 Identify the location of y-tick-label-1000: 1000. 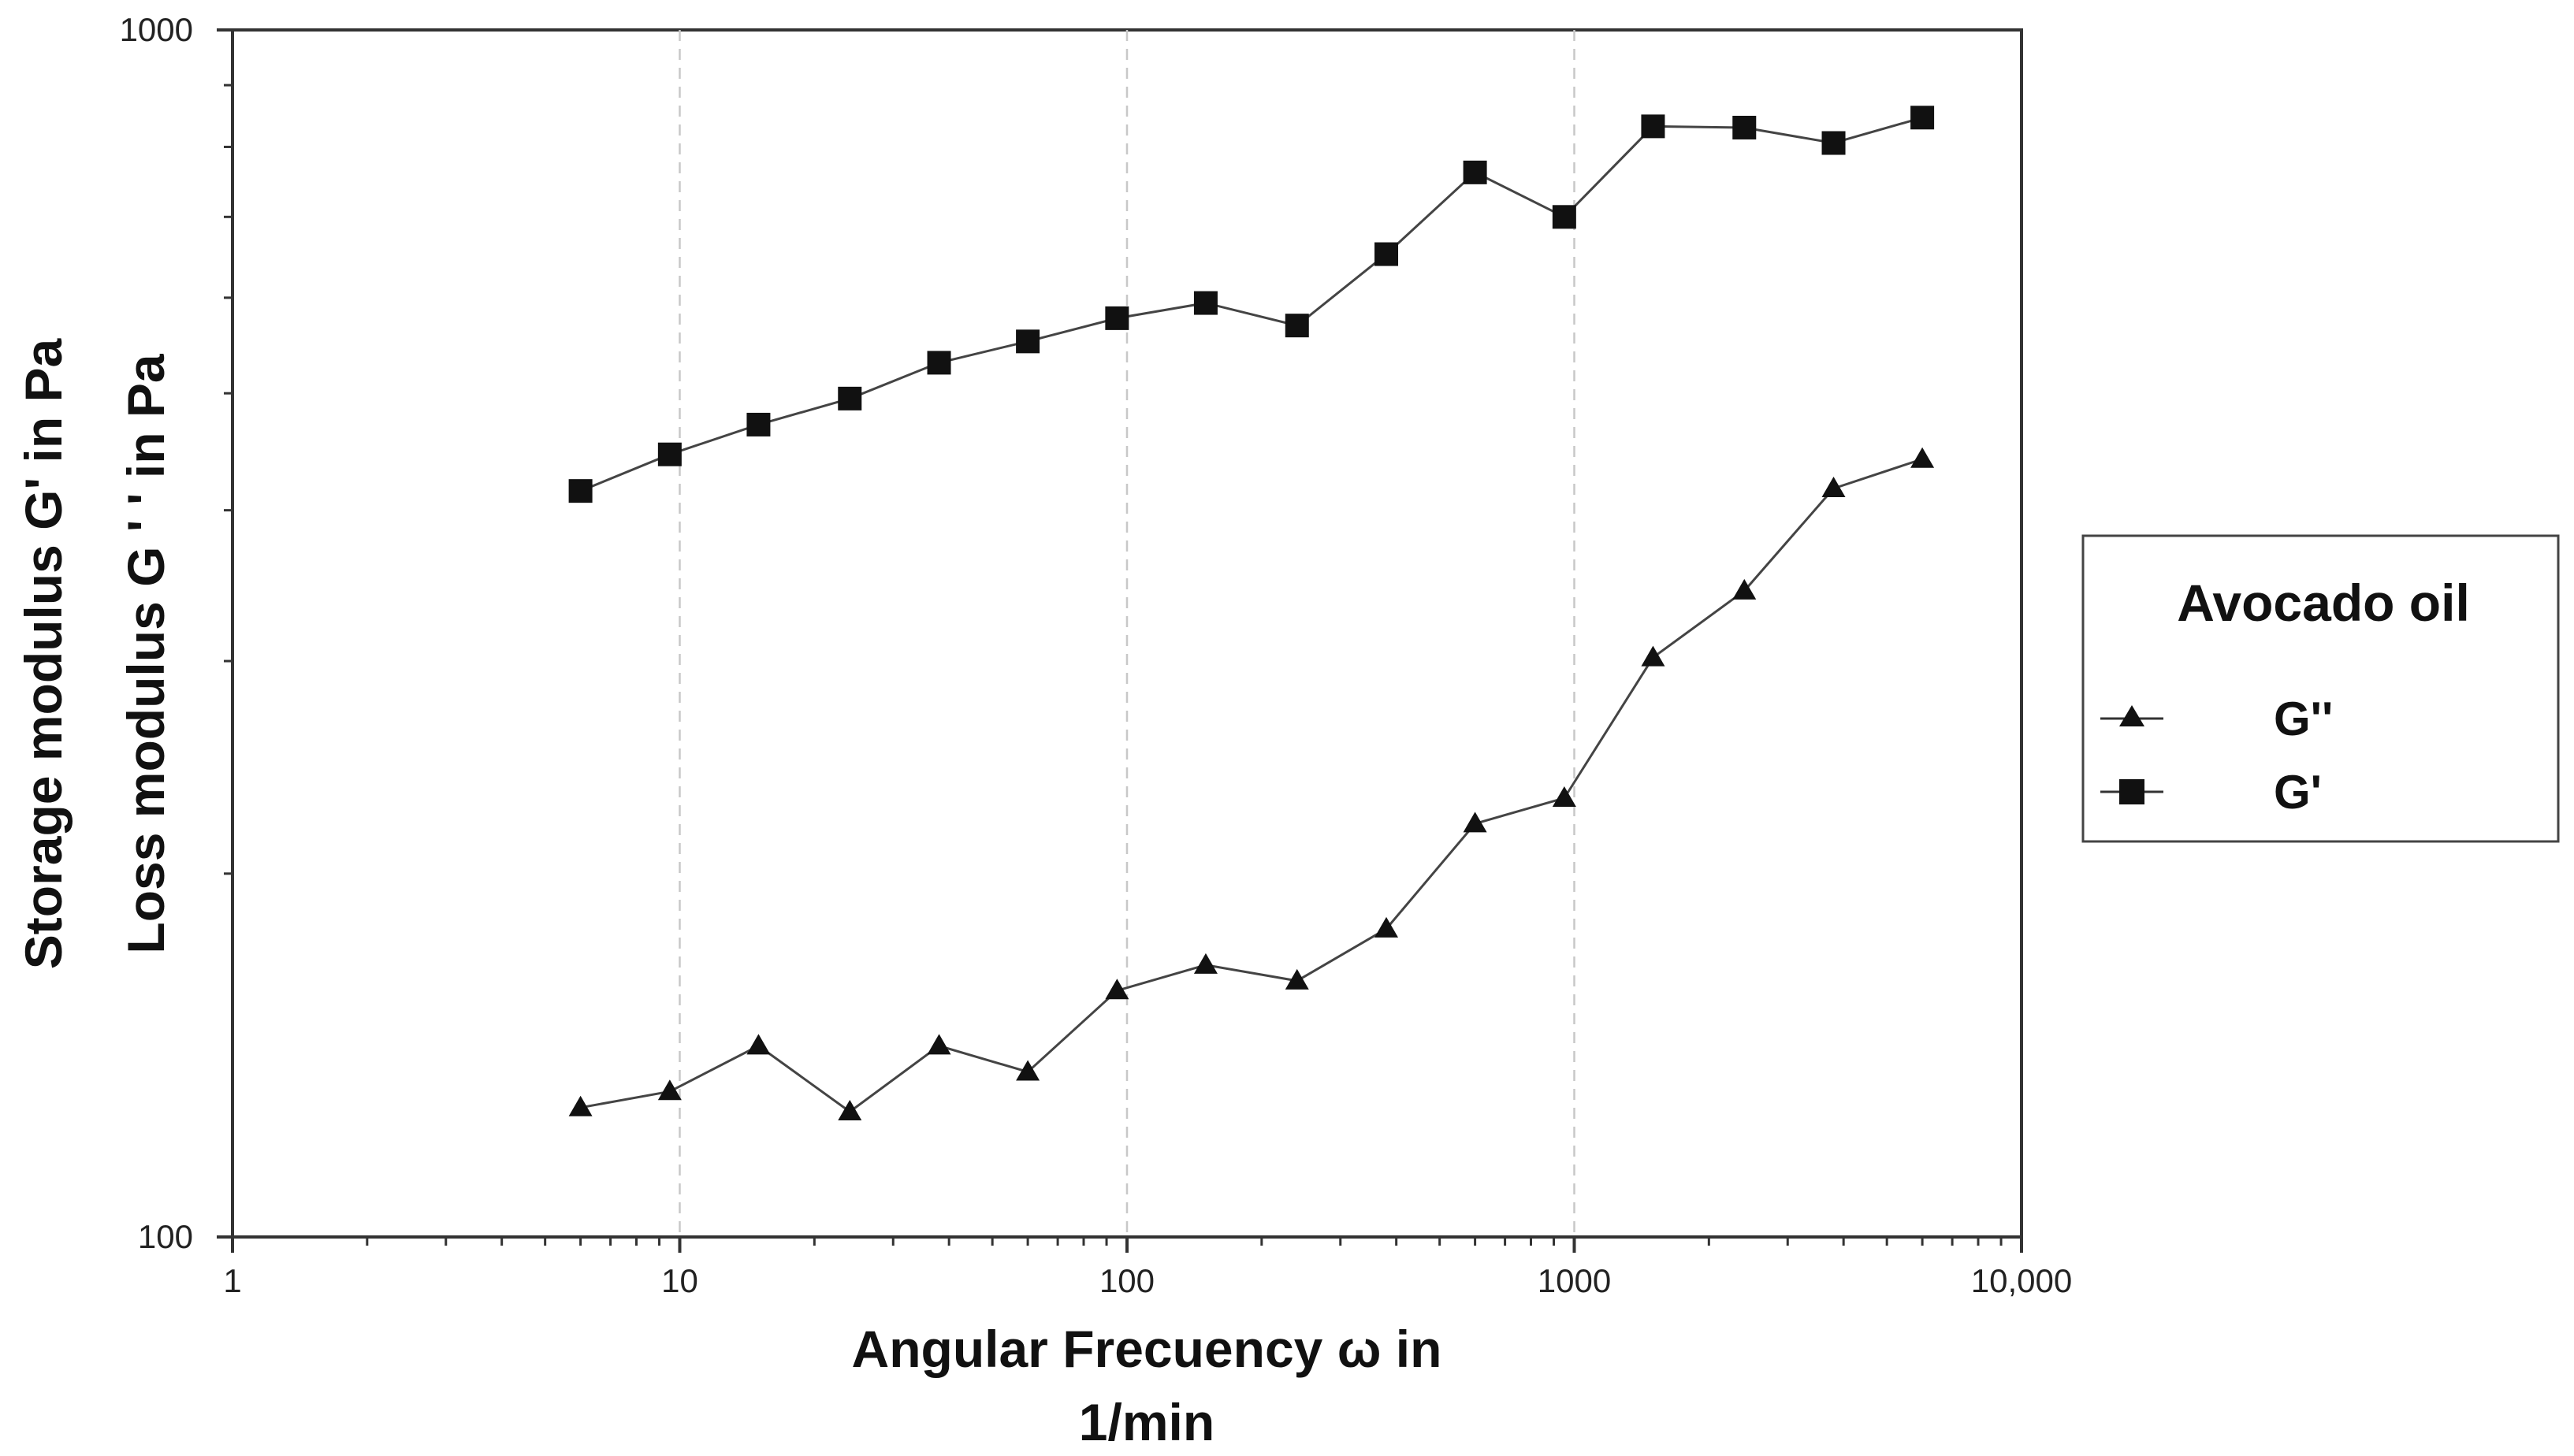
(157, 29).